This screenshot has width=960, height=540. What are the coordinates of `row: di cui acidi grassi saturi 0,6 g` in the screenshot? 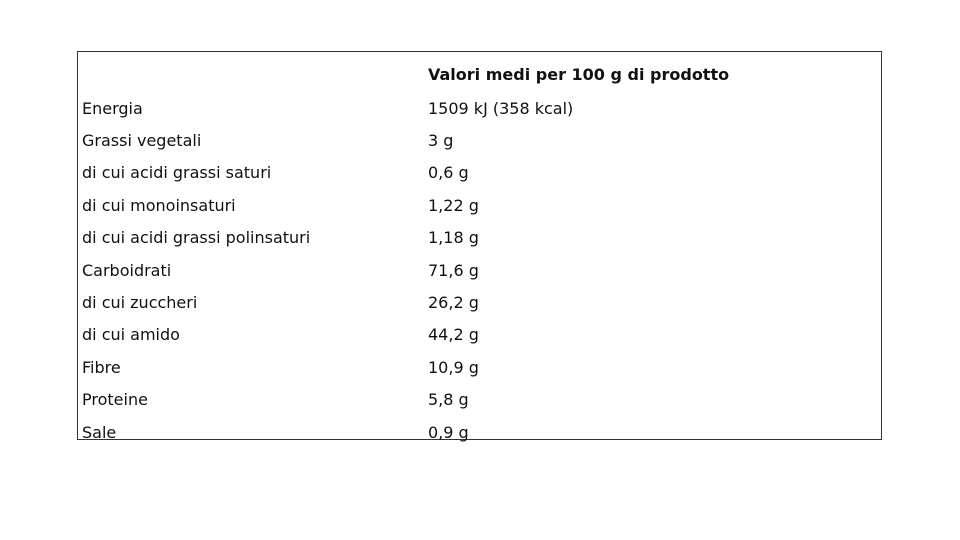 It's located at (479, 173).